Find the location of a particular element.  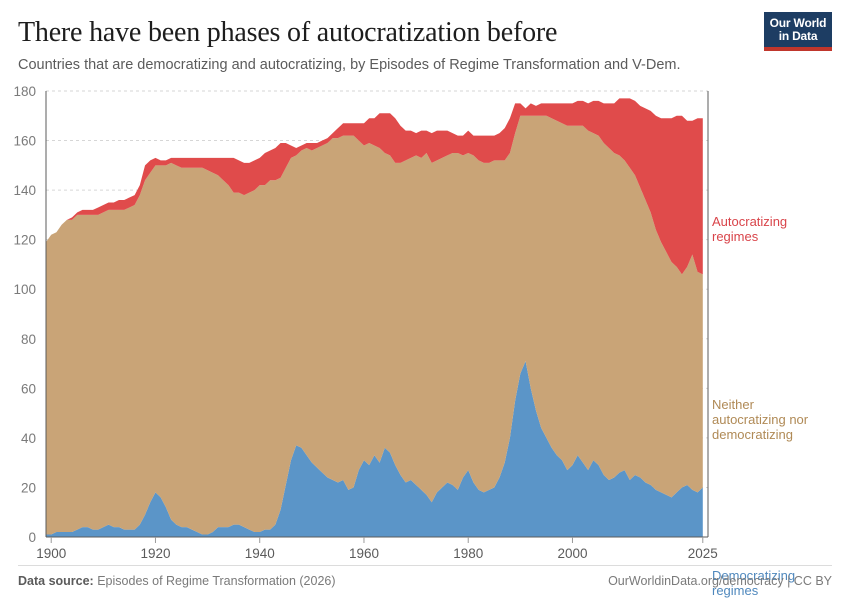

x-tick-1900: 1900 is located at coordinates (51, 552).